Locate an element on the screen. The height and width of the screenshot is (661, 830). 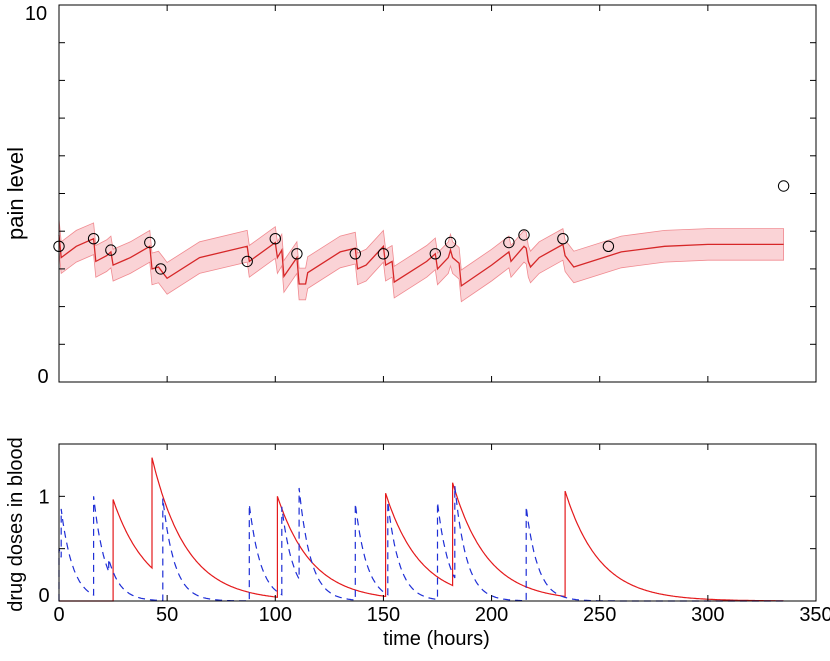
time-xtick-label: 250 is located at coordinates (599, 615).